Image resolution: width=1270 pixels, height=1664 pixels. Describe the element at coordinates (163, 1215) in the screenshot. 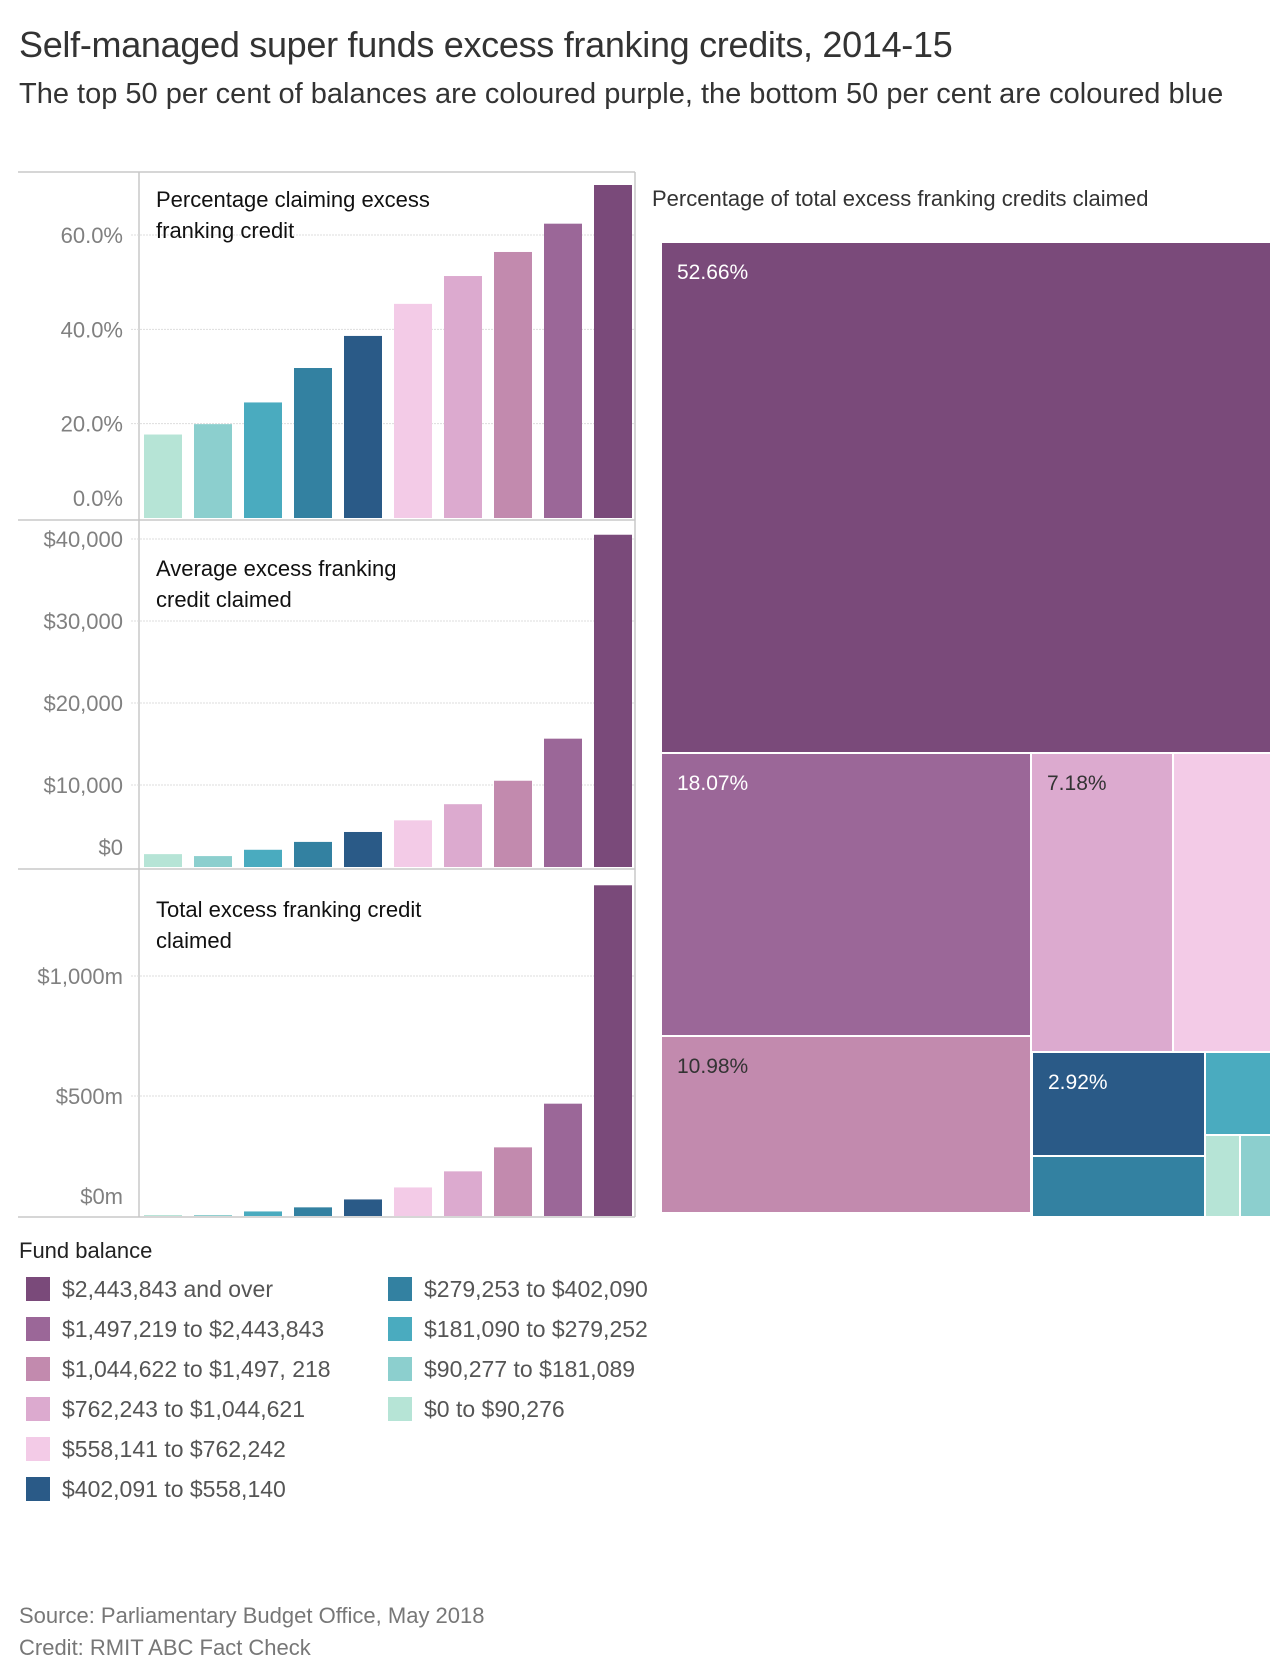

I see `bar: $0 to $90,276: 4` at that location.